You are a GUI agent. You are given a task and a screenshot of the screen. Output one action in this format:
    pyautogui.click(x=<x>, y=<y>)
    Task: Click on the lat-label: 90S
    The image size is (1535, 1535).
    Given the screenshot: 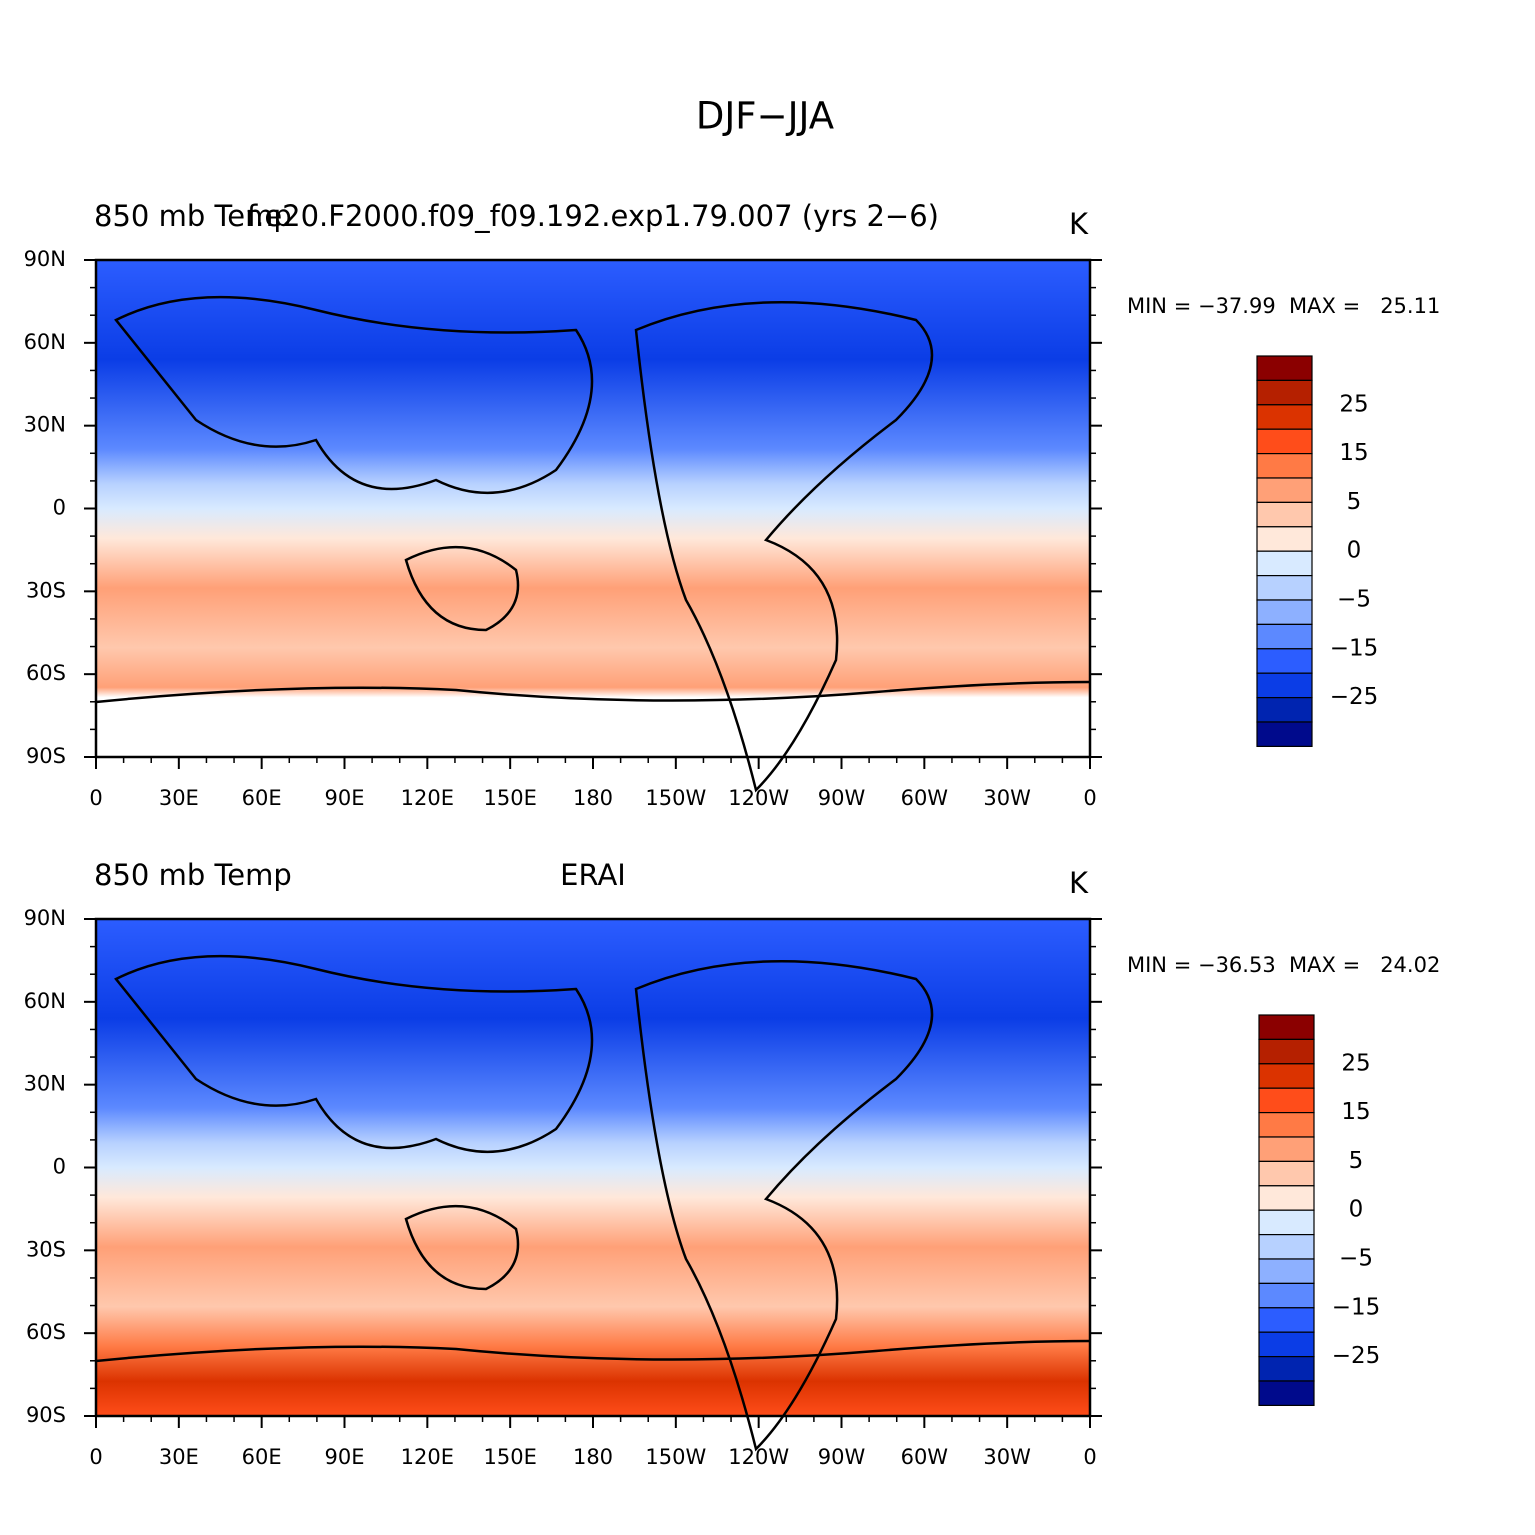 What is the action you would take?
    pyautogui.click(x=46, y=1415)
    